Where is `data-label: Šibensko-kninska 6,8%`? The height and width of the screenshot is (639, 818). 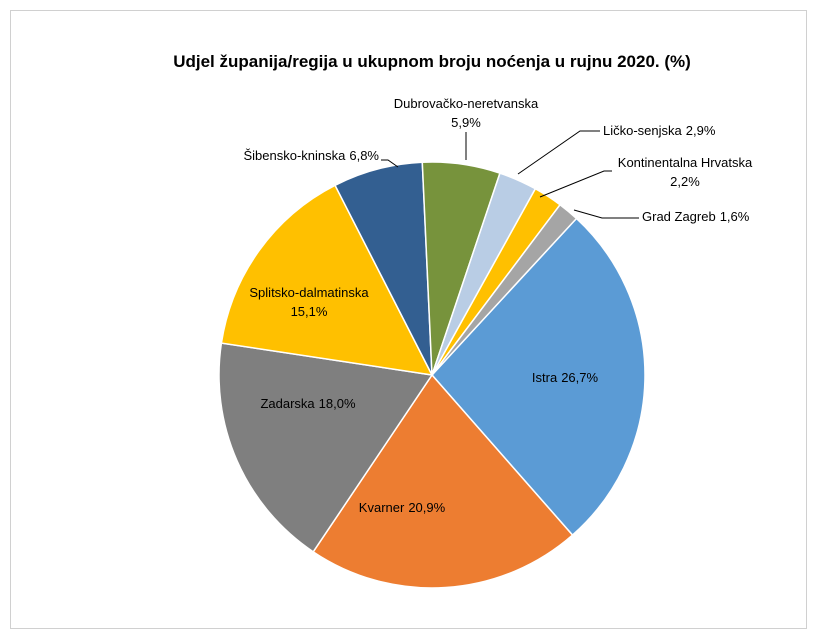
data-label: Šibensko-kninska 6,8% is located at coordinates (311, 155).